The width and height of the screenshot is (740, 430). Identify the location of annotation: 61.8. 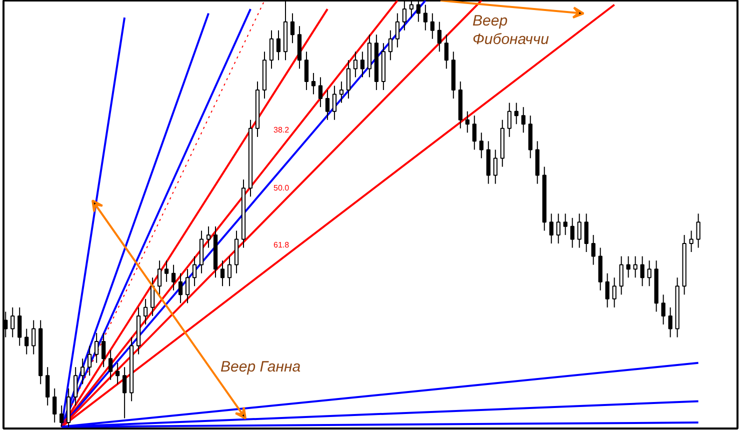
(282, 245).